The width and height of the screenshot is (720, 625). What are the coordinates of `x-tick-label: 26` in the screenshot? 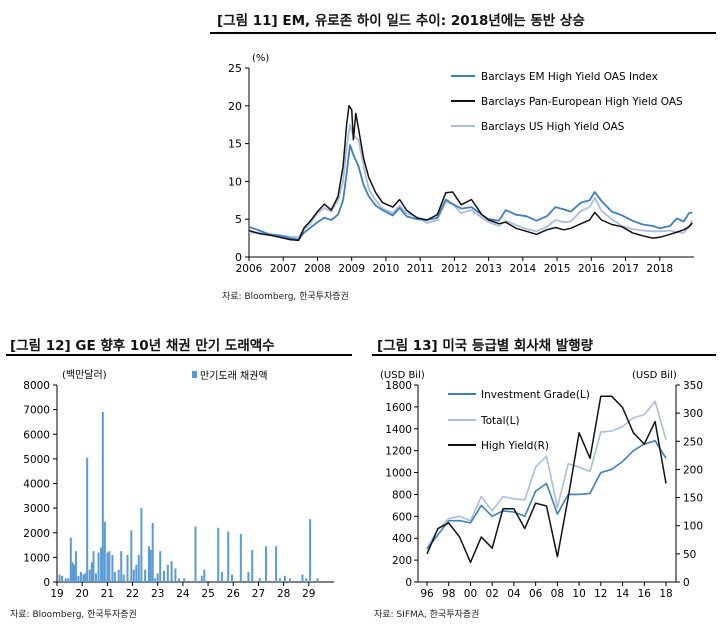 It's located at (234, 594).